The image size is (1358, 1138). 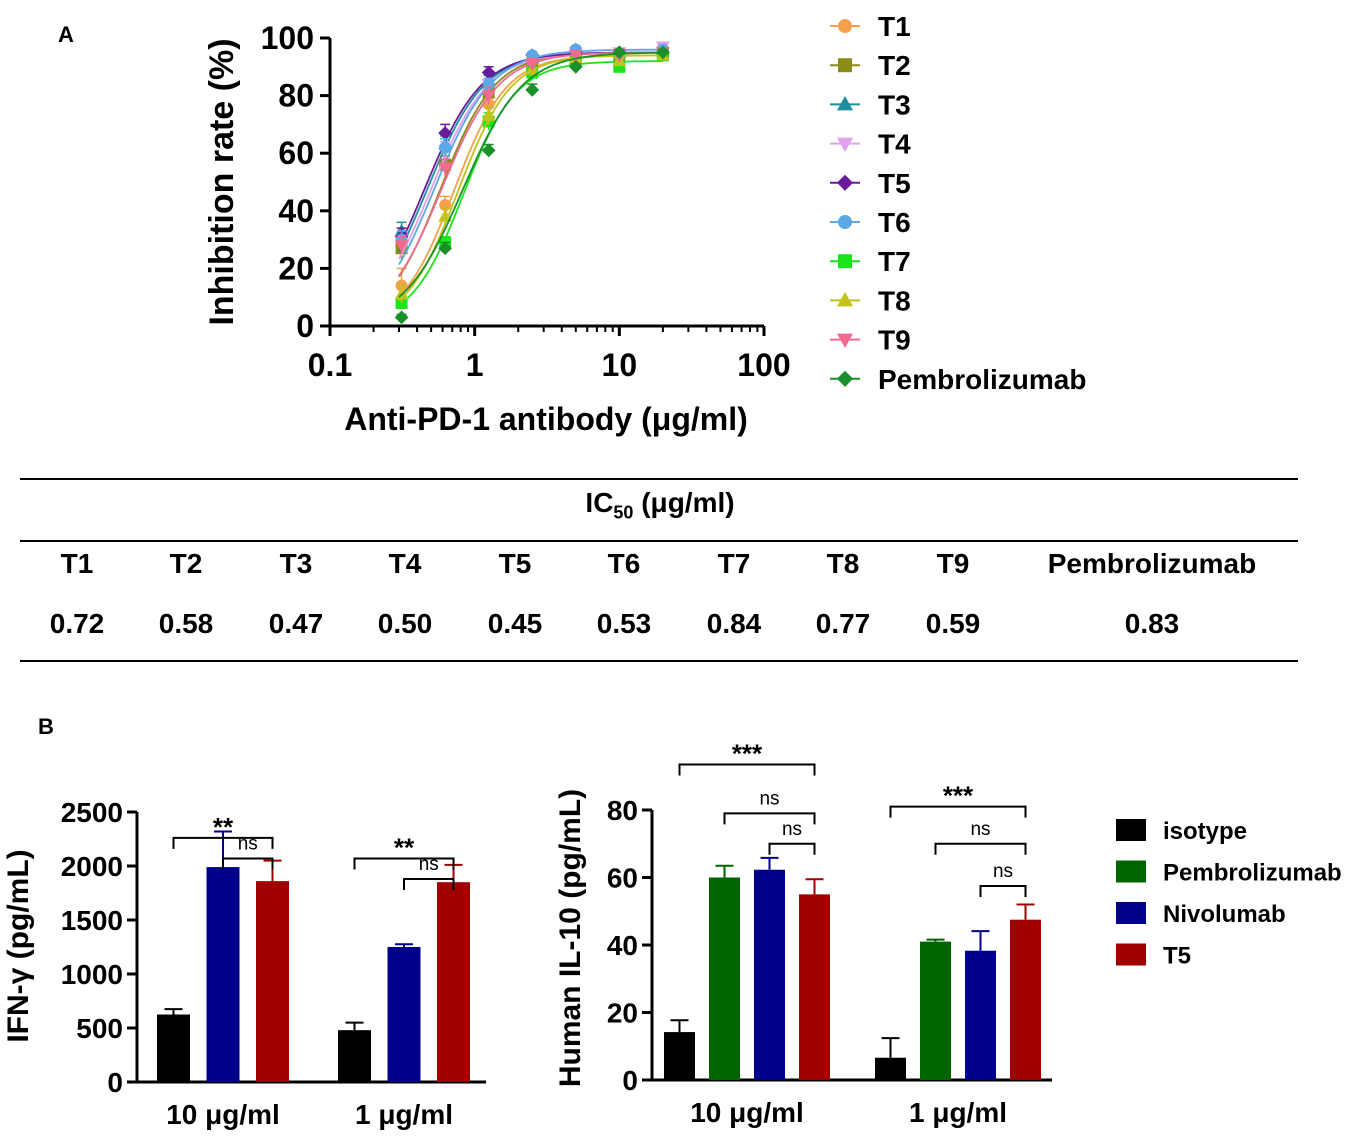 What do you see at coordinates (77, 623) in the screenshot?
I see `ic50-value-cell: 0.72` at bounding box center [77, 623].